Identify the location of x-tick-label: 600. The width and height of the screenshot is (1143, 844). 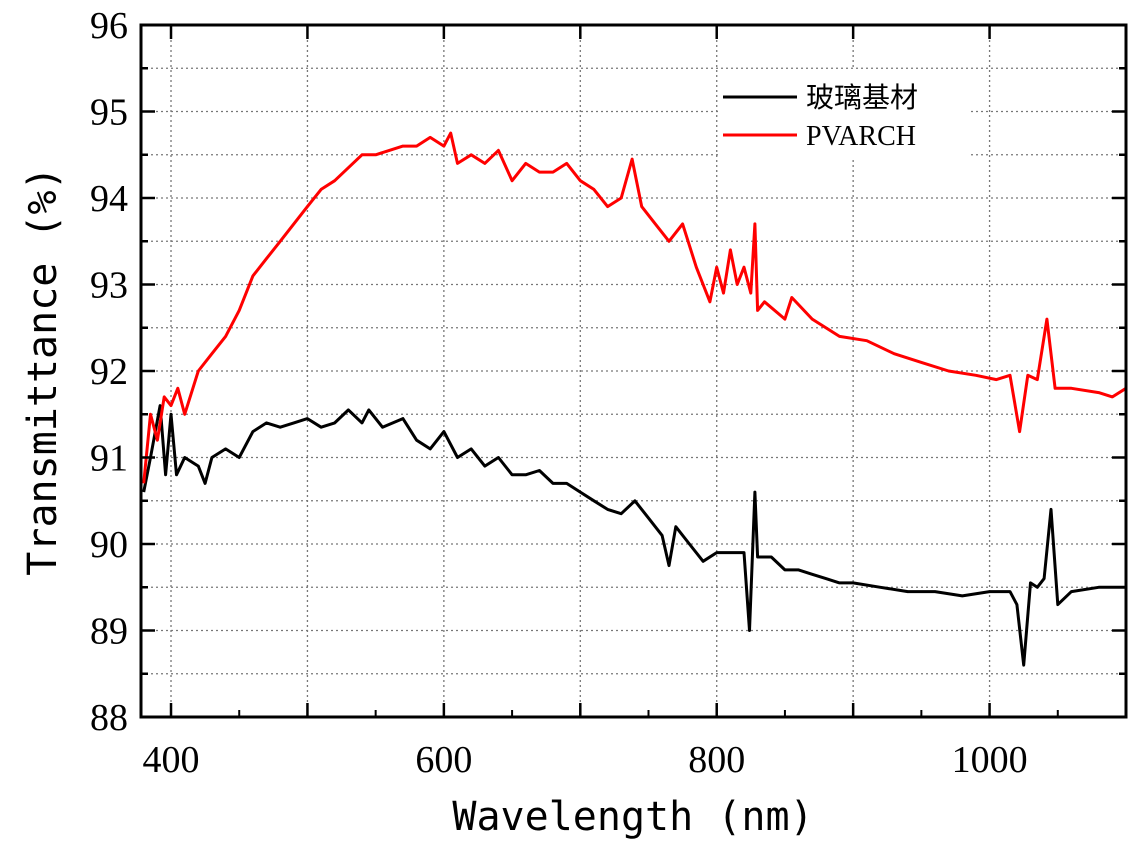
(443, 760).